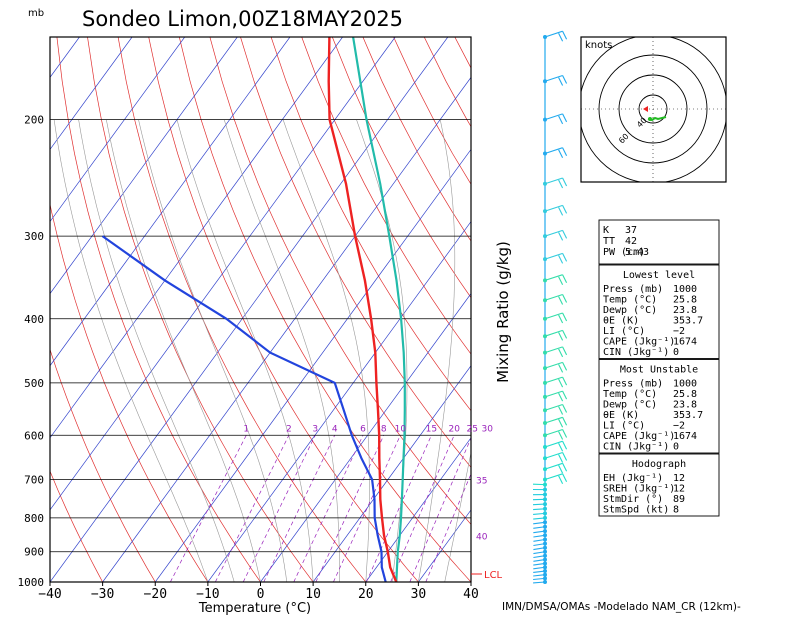 This screenshot has height=618, width=800. I want to click on mixing-ratio-label: 2, so click(289, 429).